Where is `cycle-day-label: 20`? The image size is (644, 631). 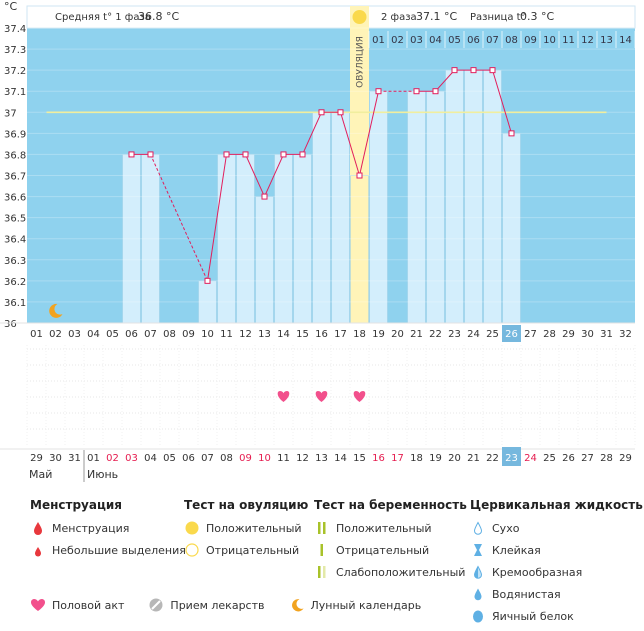
cycle-day-label: 20 is located at coordinates (397, 334).